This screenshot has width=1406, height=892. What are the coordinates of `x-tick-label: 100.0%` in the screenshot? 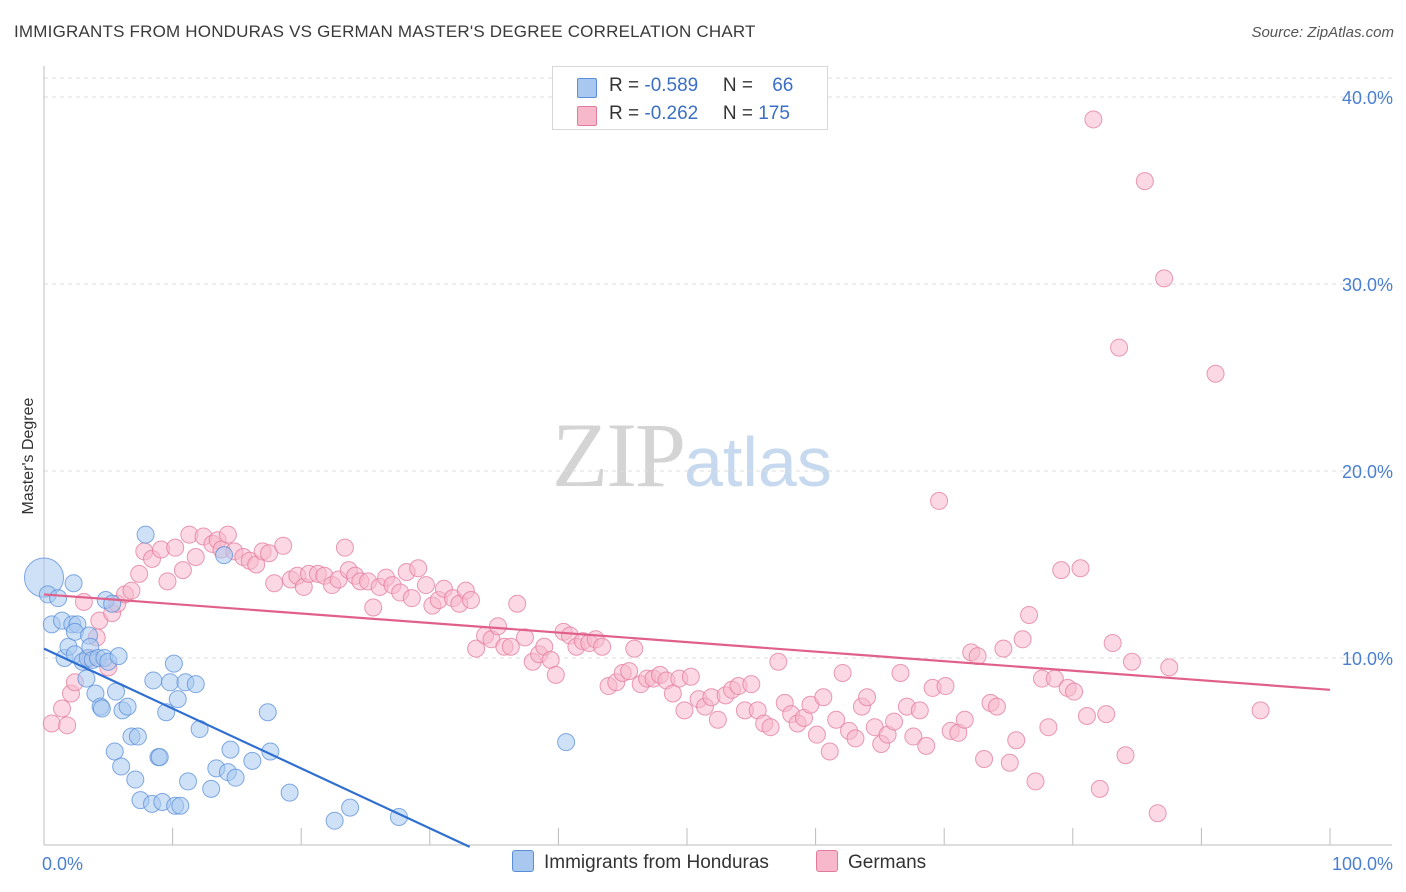 It's located at (1362, 864).